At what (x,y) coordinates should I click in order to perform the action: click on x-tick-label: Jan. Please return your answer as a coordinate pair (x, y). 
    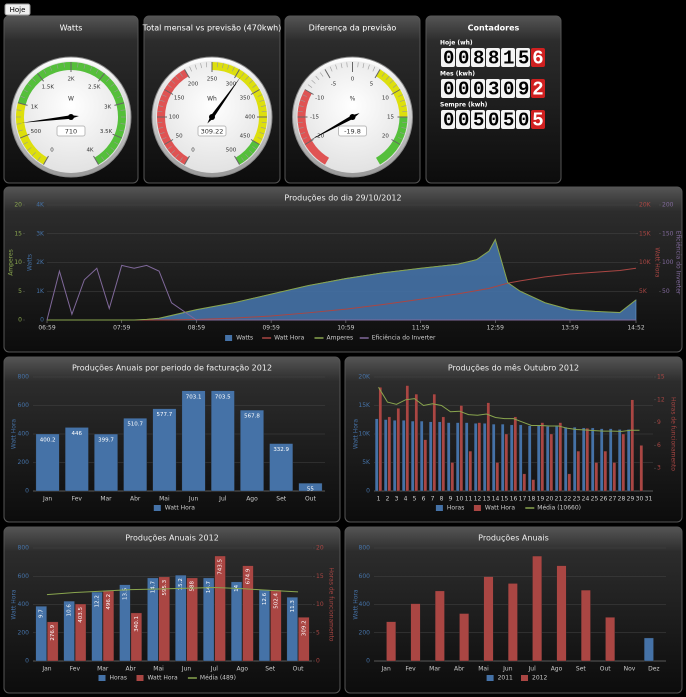
    Looking at the image, I should click on (47, 499).